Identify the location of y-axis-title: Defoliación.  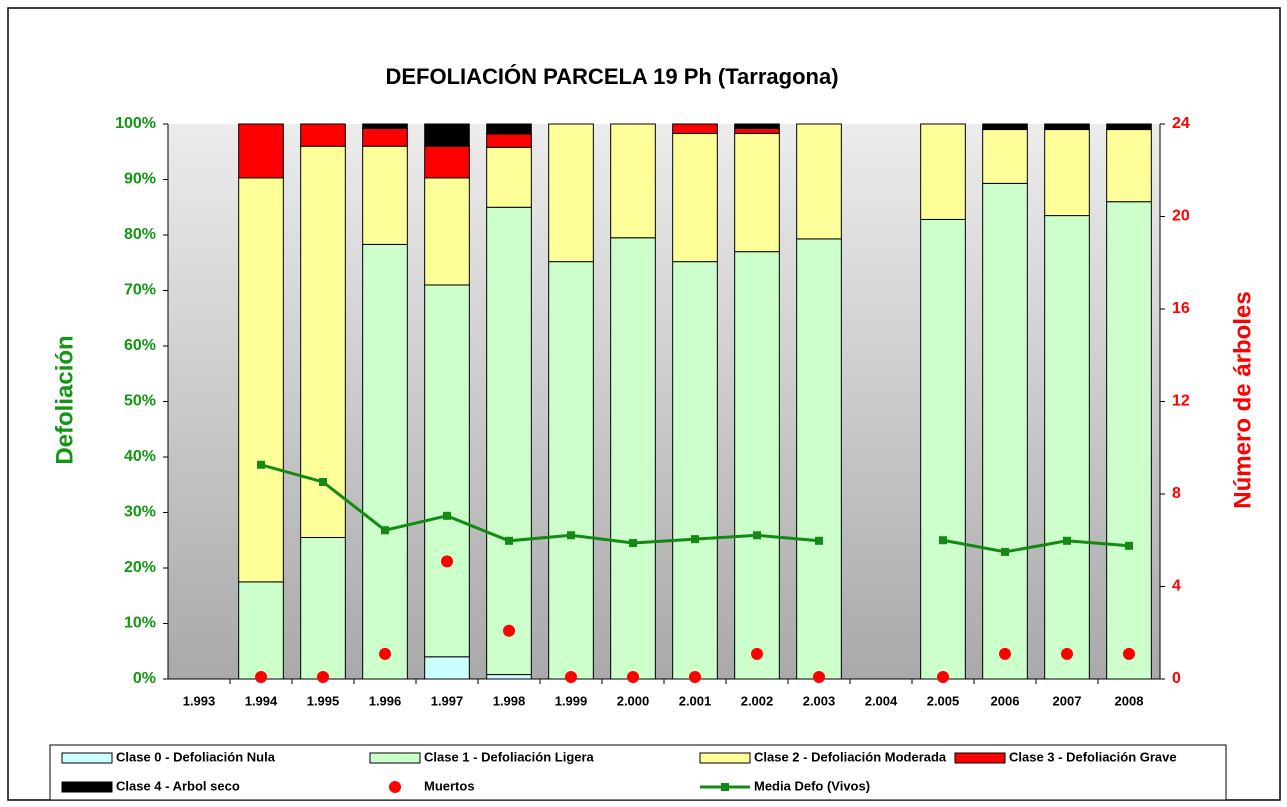
(64, 399).